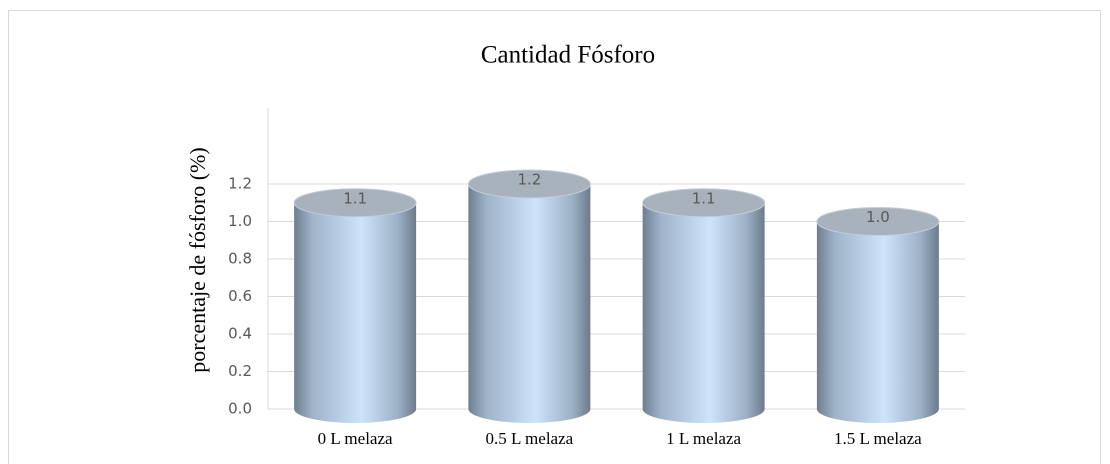  What do you see at coordinates (240, 296) in the screenshot?
I see `y-tick-label: 0.6` at bounding box center [240, 296].